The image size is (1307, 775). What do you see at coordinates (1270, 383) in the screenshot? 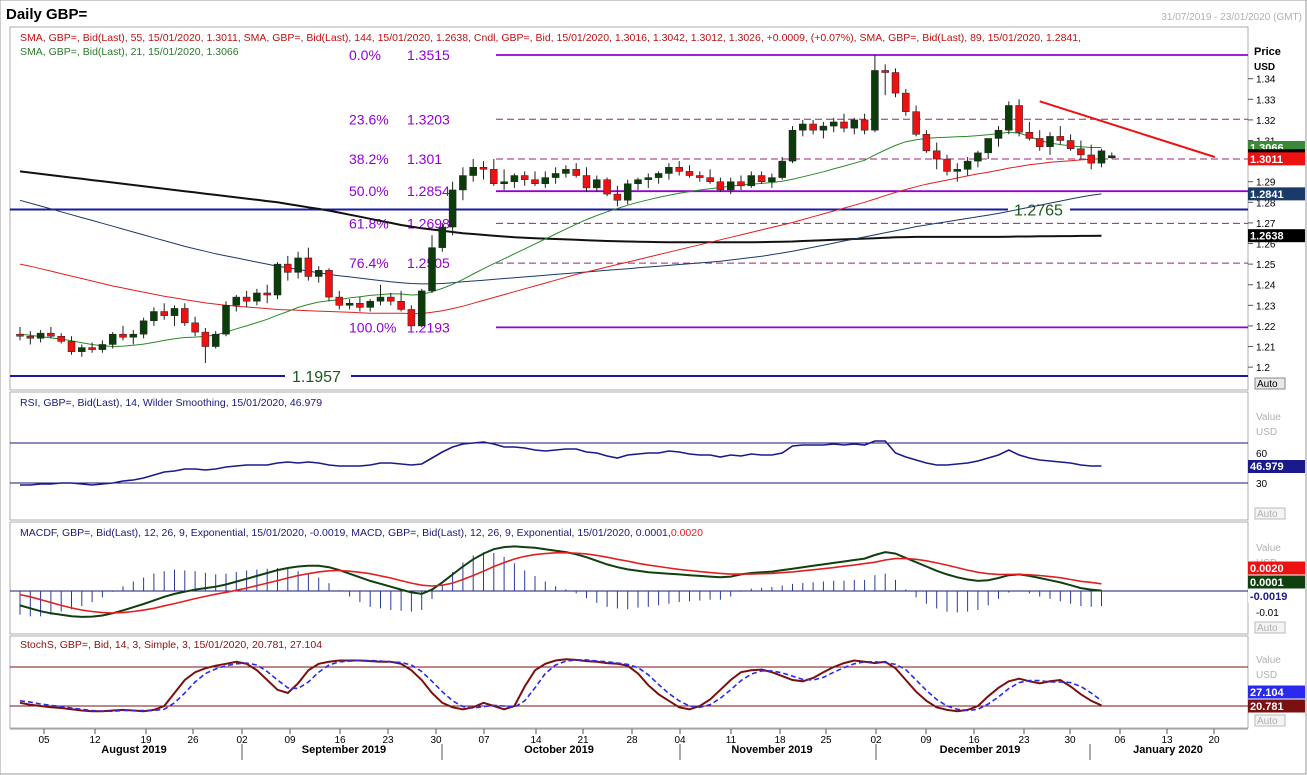
I see `price-auto-button` at bounding box center [1270, 383].